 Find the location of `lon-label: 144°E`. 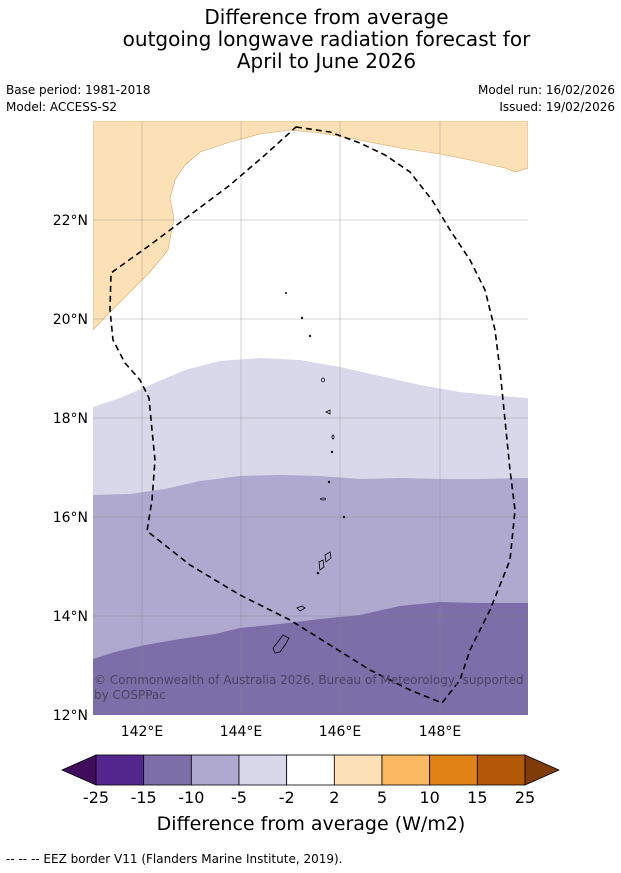

lon-label: 144°E is located at coordinates (241, 732).